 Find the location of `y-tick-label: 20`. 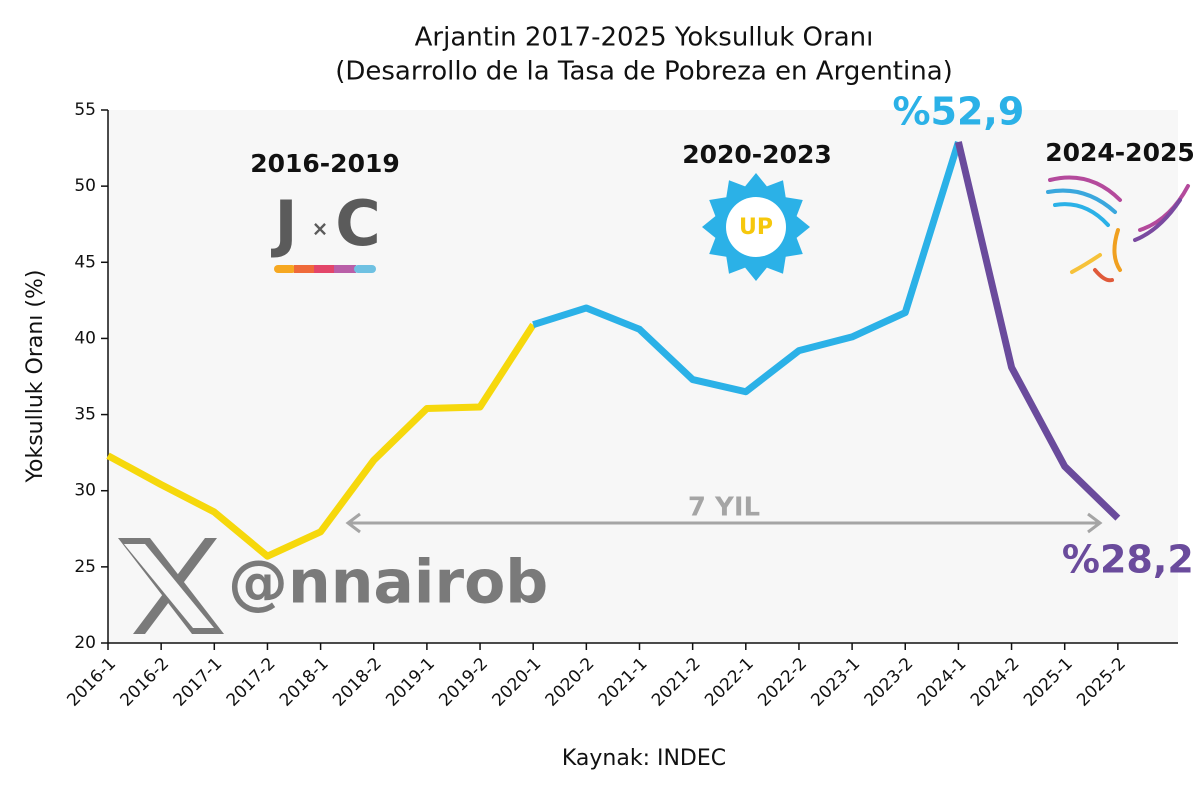

y-tick-label: 20 is located at coordinates (85, 643).